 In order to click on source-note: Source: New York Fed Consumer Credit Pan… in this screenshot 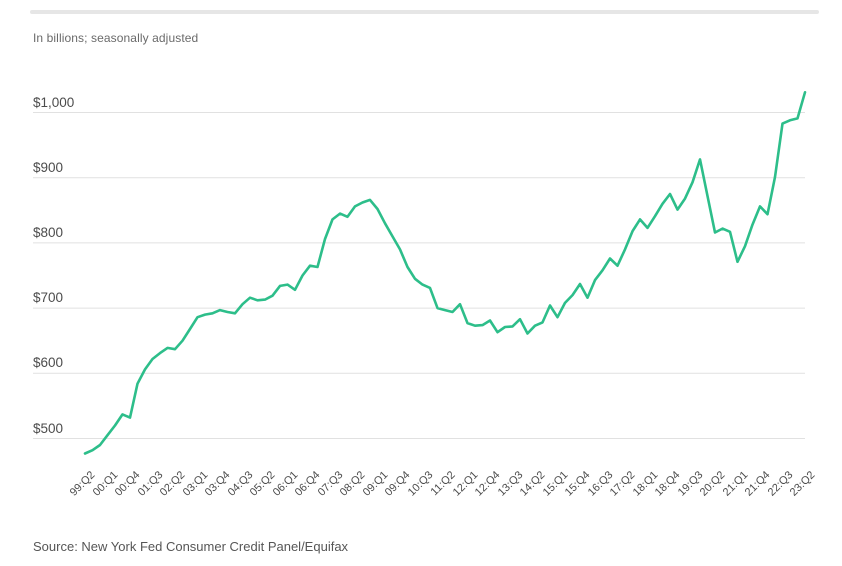, I will do `click(191, 546)`.